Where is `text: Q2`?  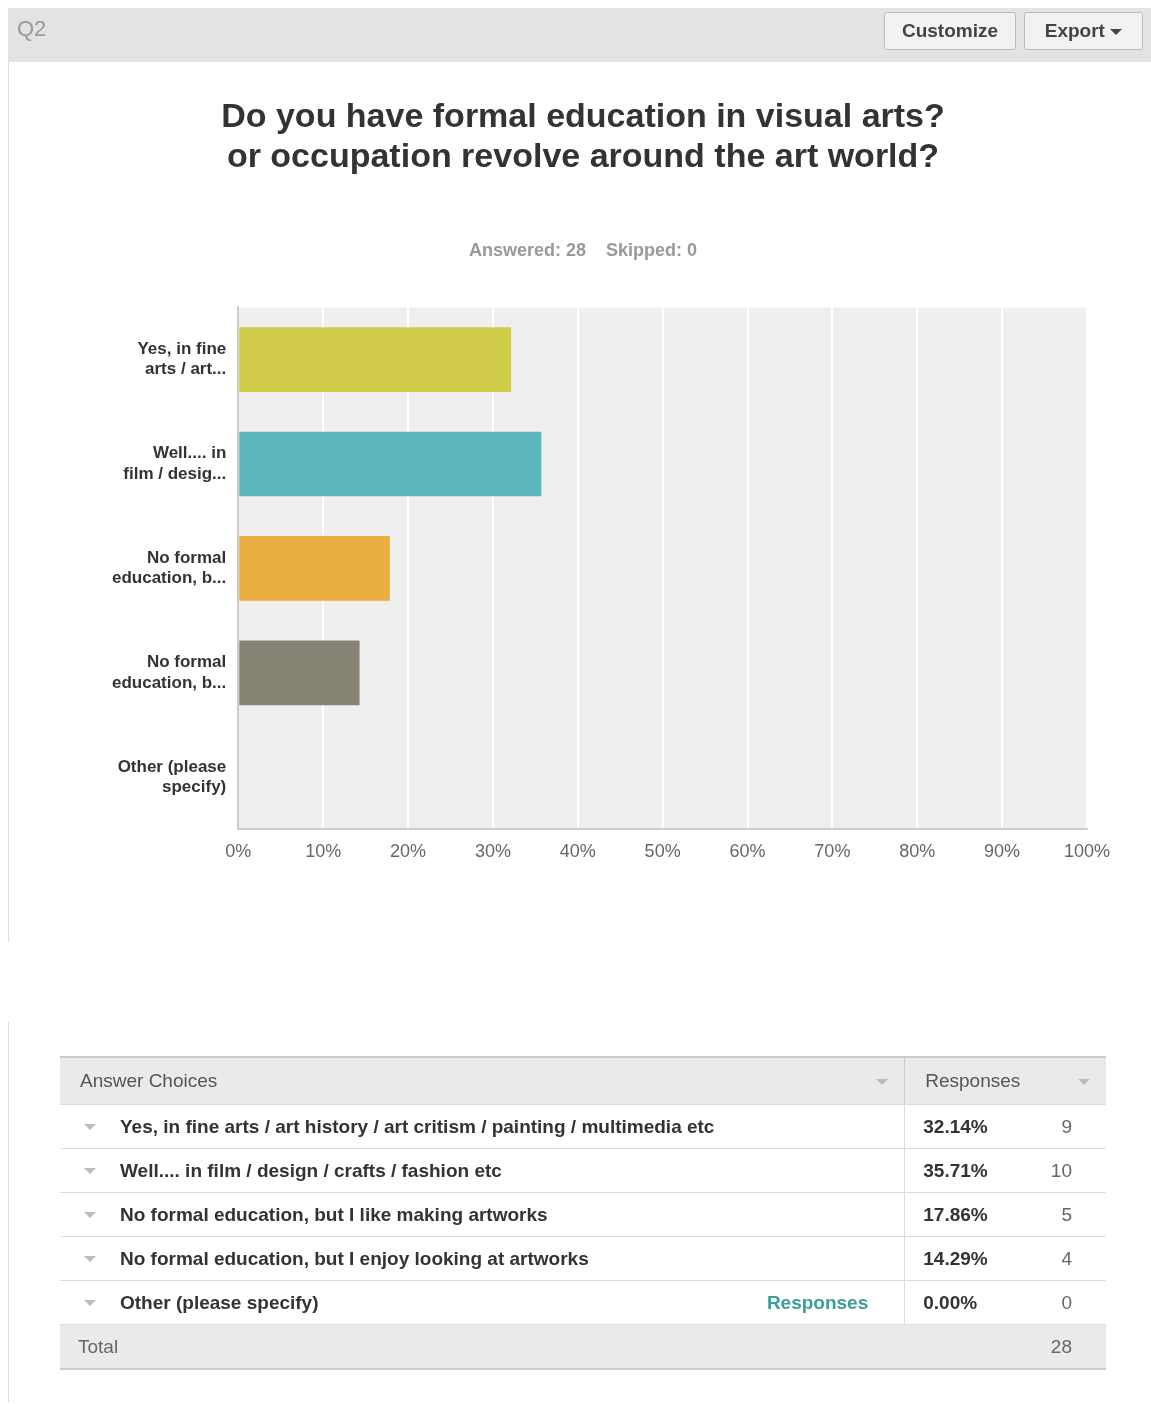 text: Q2 is located at coordinates (32, 29).